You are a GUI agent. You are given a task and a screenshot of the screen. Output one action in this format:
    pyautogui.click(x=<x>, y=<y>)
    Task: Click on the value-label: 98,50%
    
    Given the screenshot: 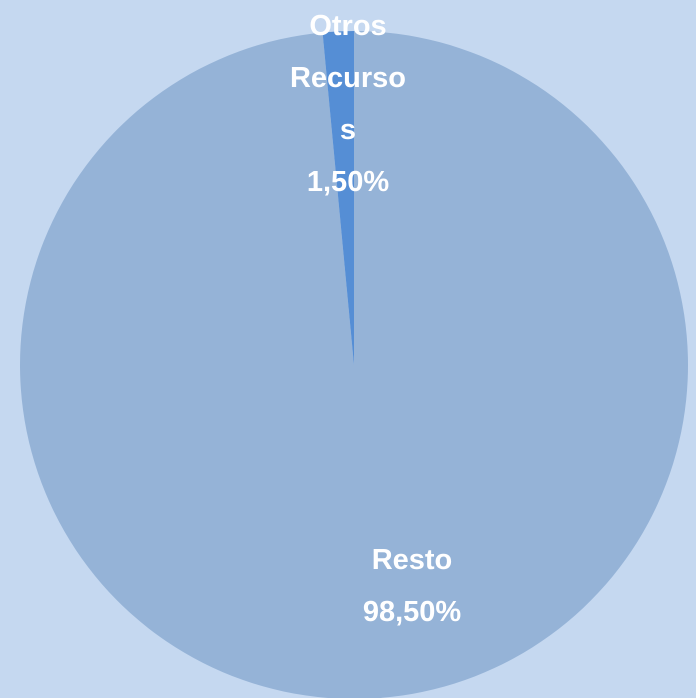 What is the action you would take?
    pyautogui.click(x=412, y=612)
    